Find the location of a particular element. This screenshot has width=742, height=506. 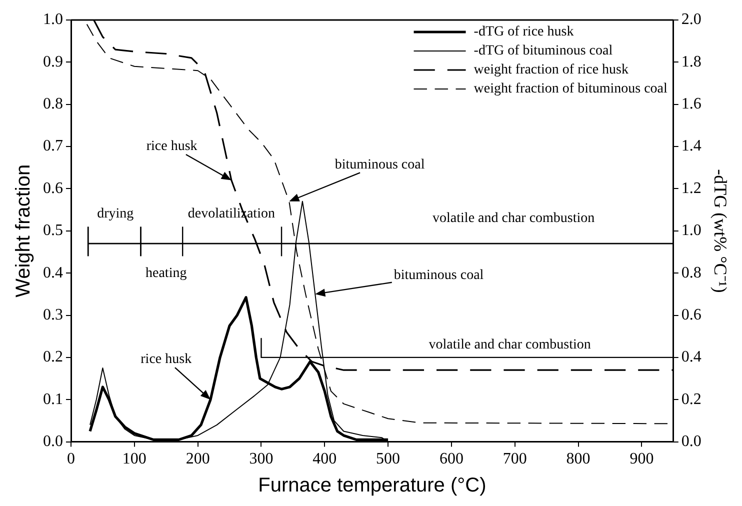

x-tick-label: 500 is located at coordinates (388, 459).